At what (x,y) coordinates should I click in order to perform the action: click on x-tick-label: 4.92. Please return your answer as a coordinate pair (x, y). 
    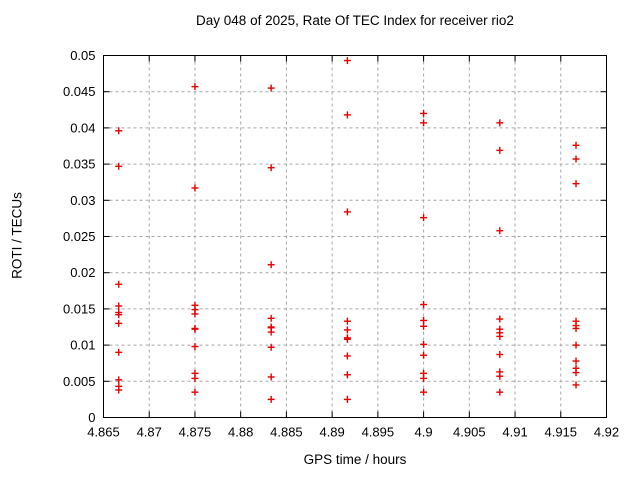
    Looking at the image, I should click on (606, 432).